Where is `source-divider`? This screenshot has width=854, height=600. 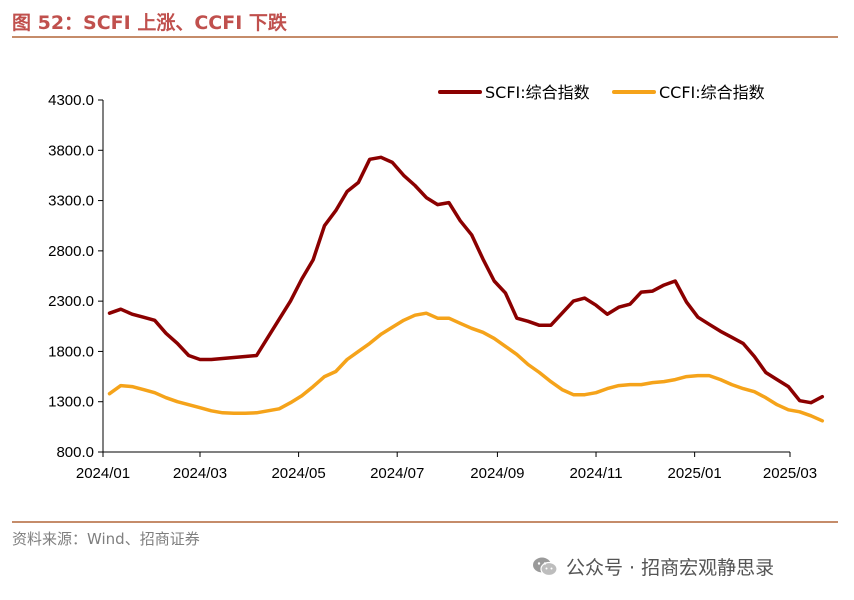
source-divider is located at coordinates (425, 522).